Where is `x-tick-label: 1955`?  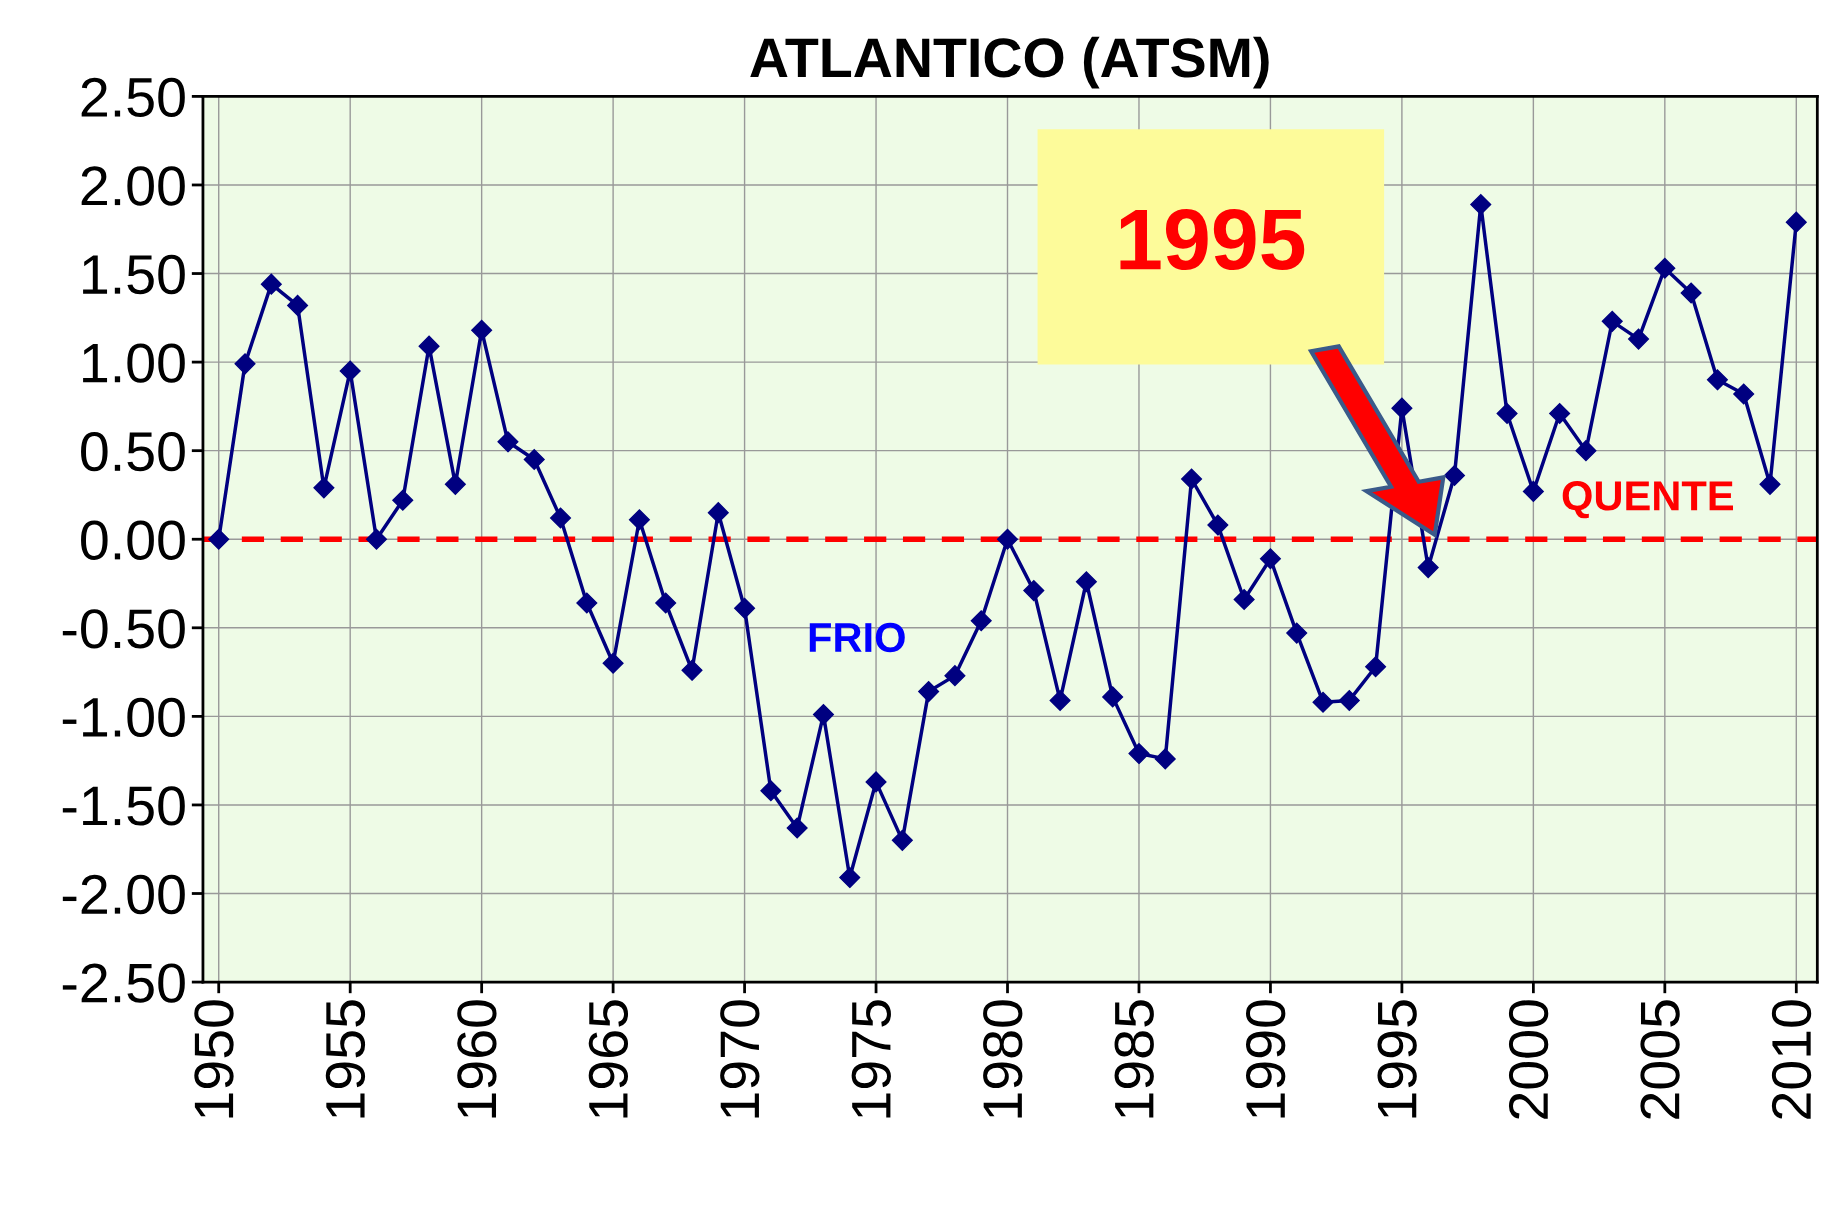
x-tick-label: 1955 is located at coordinates (345, 1059).